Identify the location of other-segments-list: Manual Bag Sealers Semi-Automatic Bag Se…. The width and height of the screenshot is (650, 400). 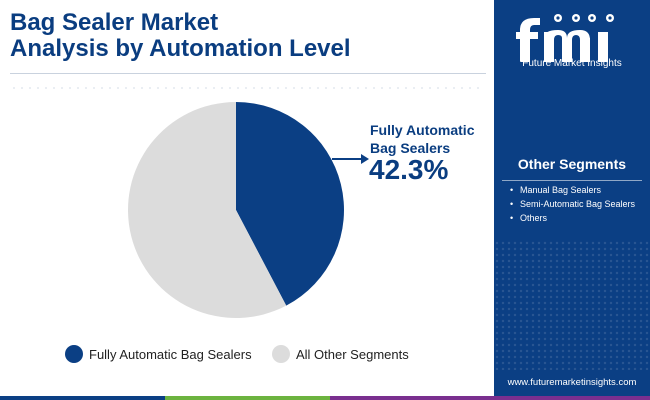
(572, 205).